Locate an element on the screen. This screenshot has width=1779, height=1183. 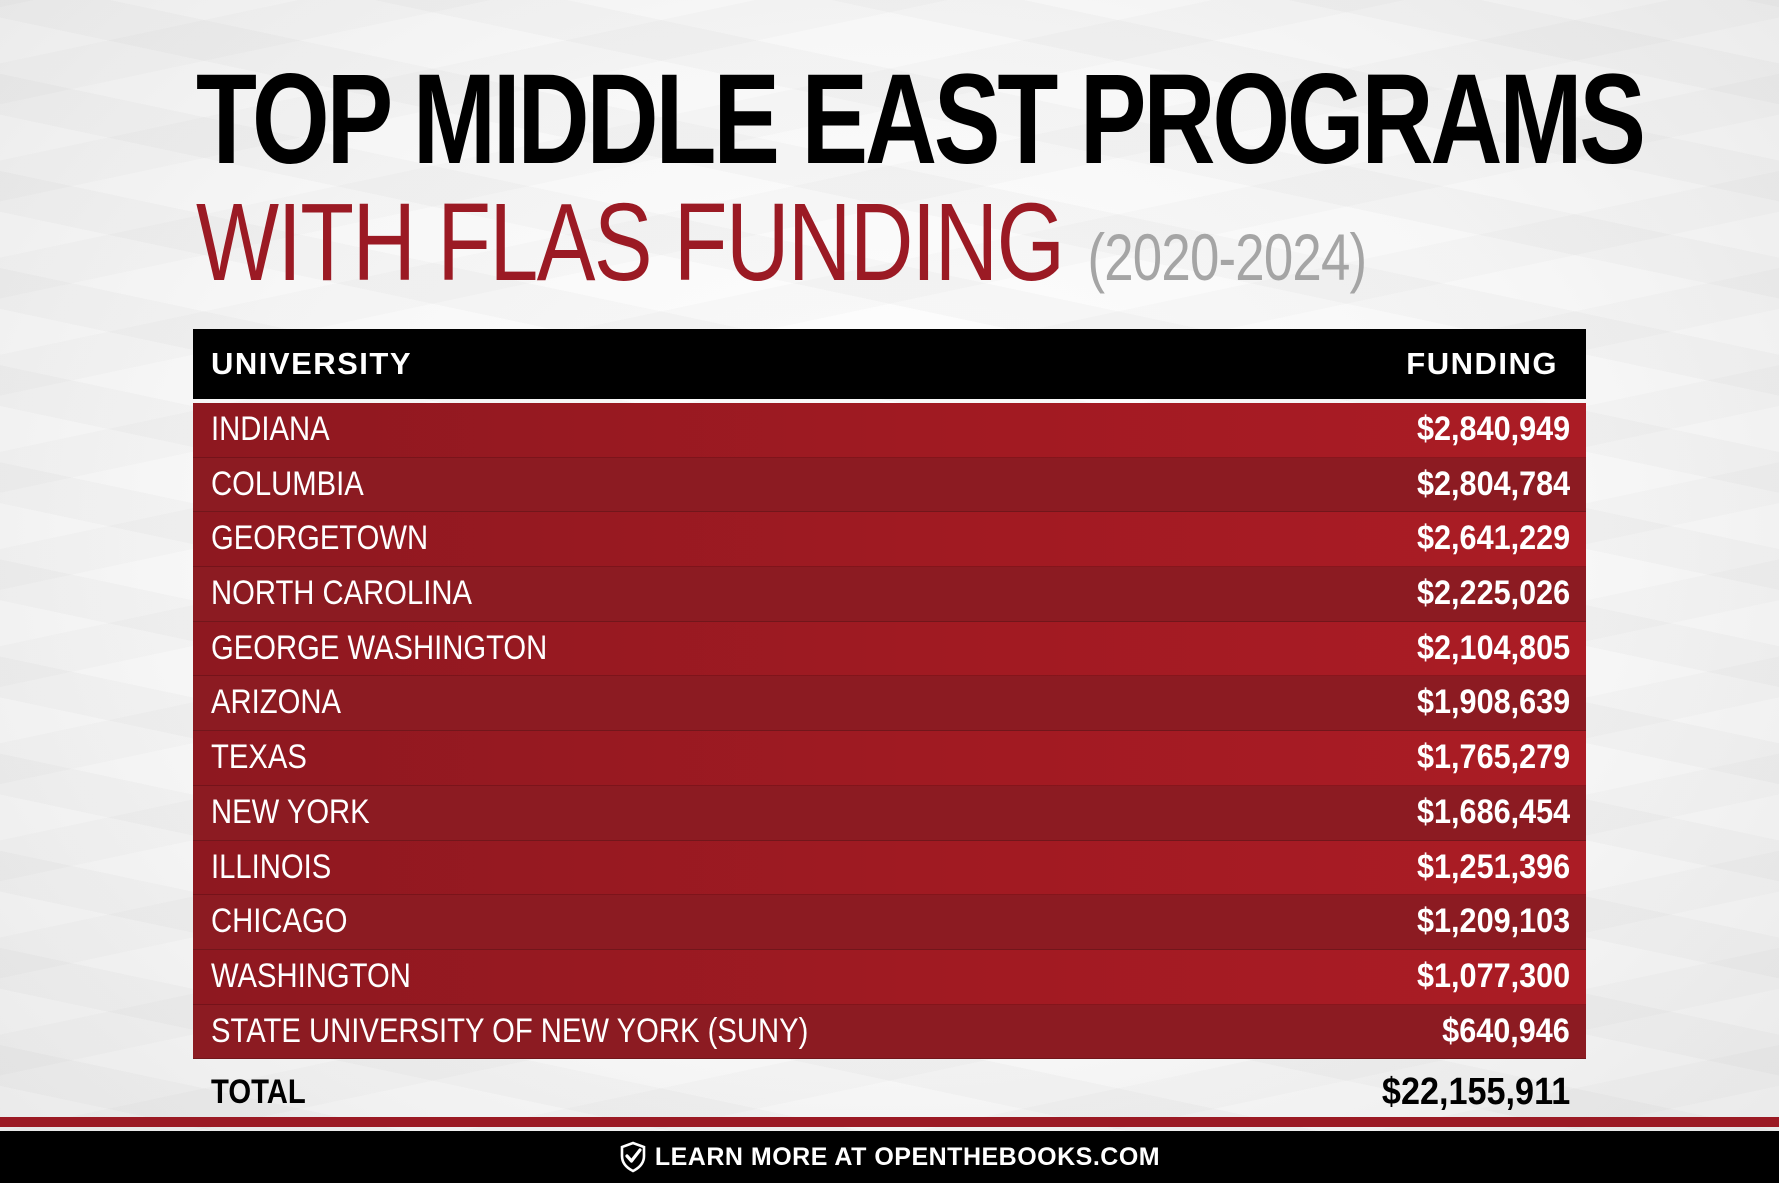
university-name: NEW YORK is located at coordinates (290, 811).